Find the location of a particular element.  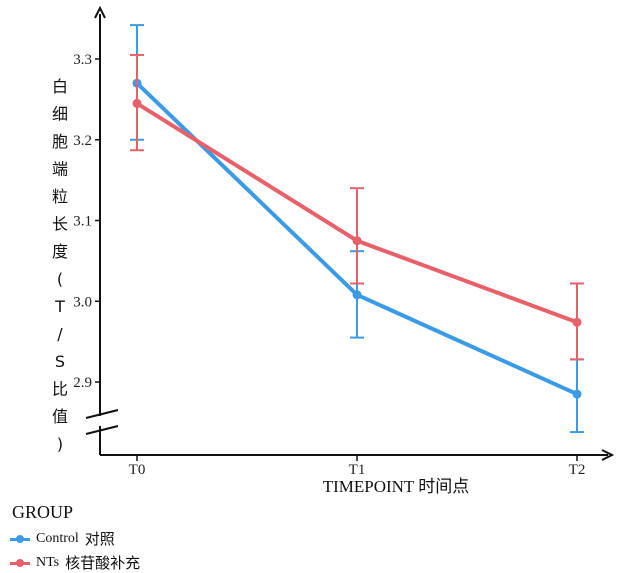

y-axis-arrow is located at coordinates (100, 12).